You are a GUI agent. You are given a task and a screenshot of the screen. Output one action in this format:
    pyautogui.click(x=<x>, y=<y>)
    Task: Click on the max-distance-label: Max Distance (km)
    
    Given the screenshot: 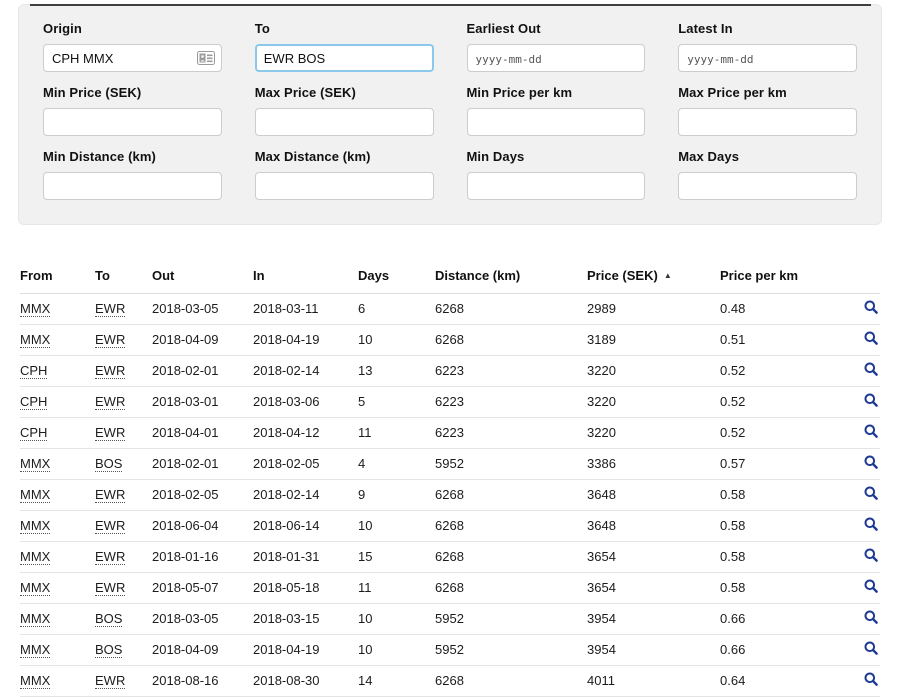 What is the action you would take?
    pyautogui.click(x=312, y=156)
    